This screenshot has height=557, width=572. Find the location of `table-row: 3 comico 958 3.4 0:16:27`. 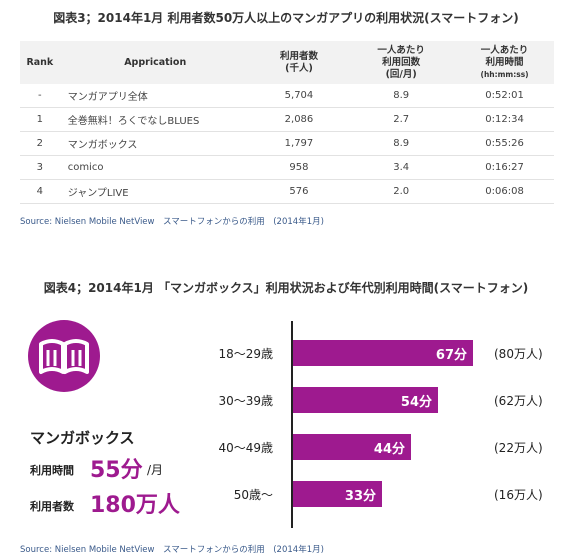

table-row: 3 comico 958 3.4 0:16:27 is located at coordinates (287, 167).